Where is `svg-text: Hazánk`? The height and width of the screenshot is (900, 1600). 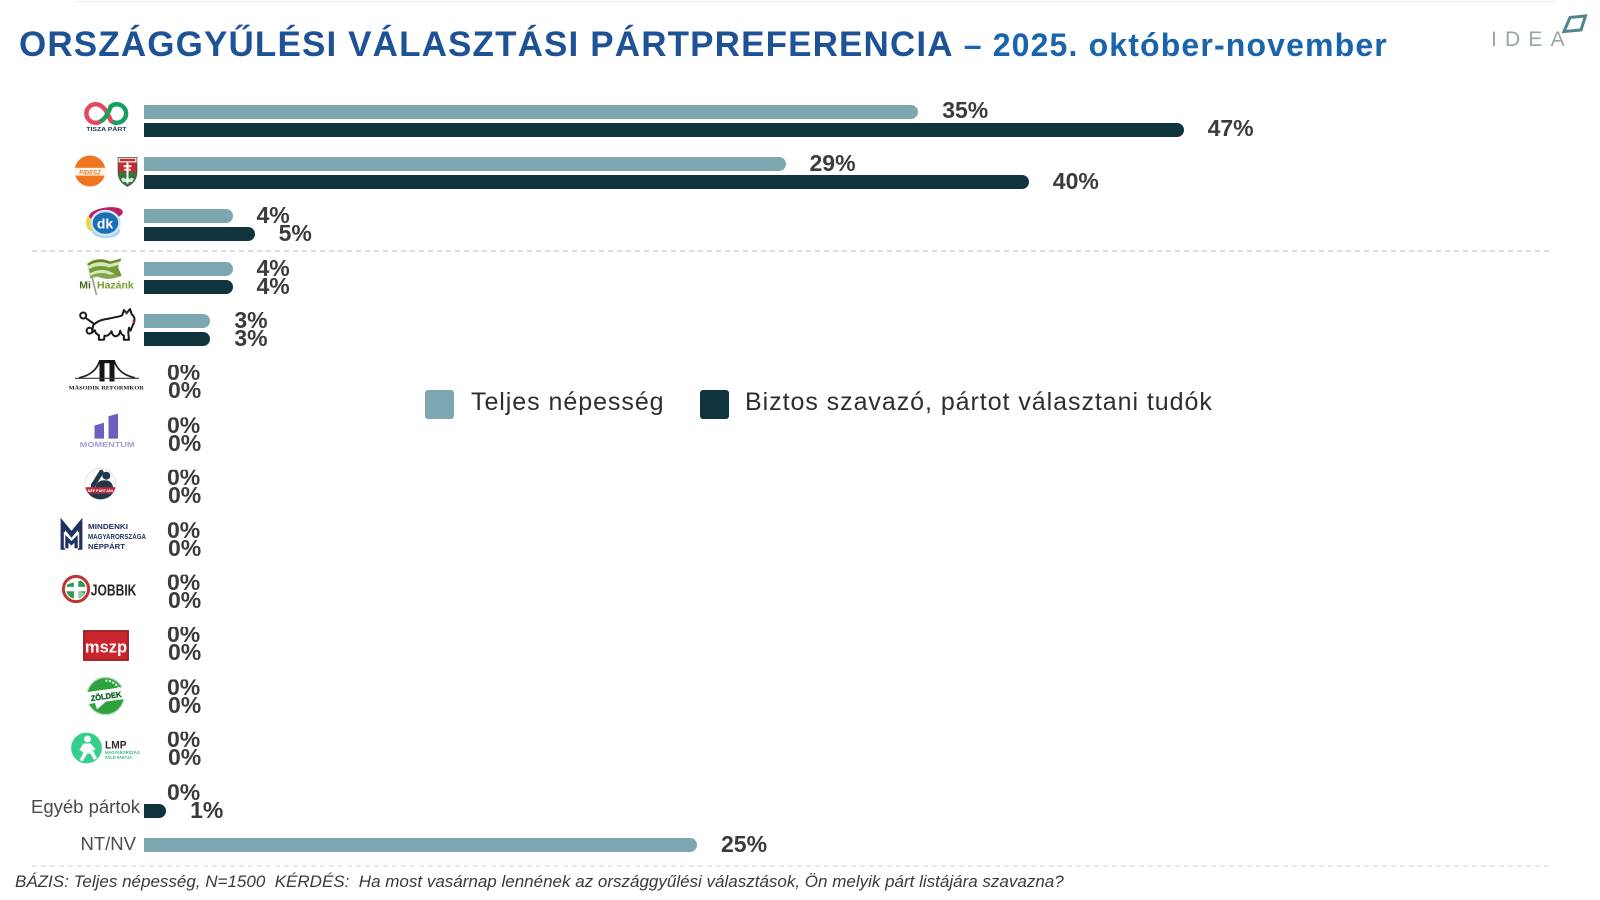
svg-text: Hazánk is located at coordinates (115, 285).